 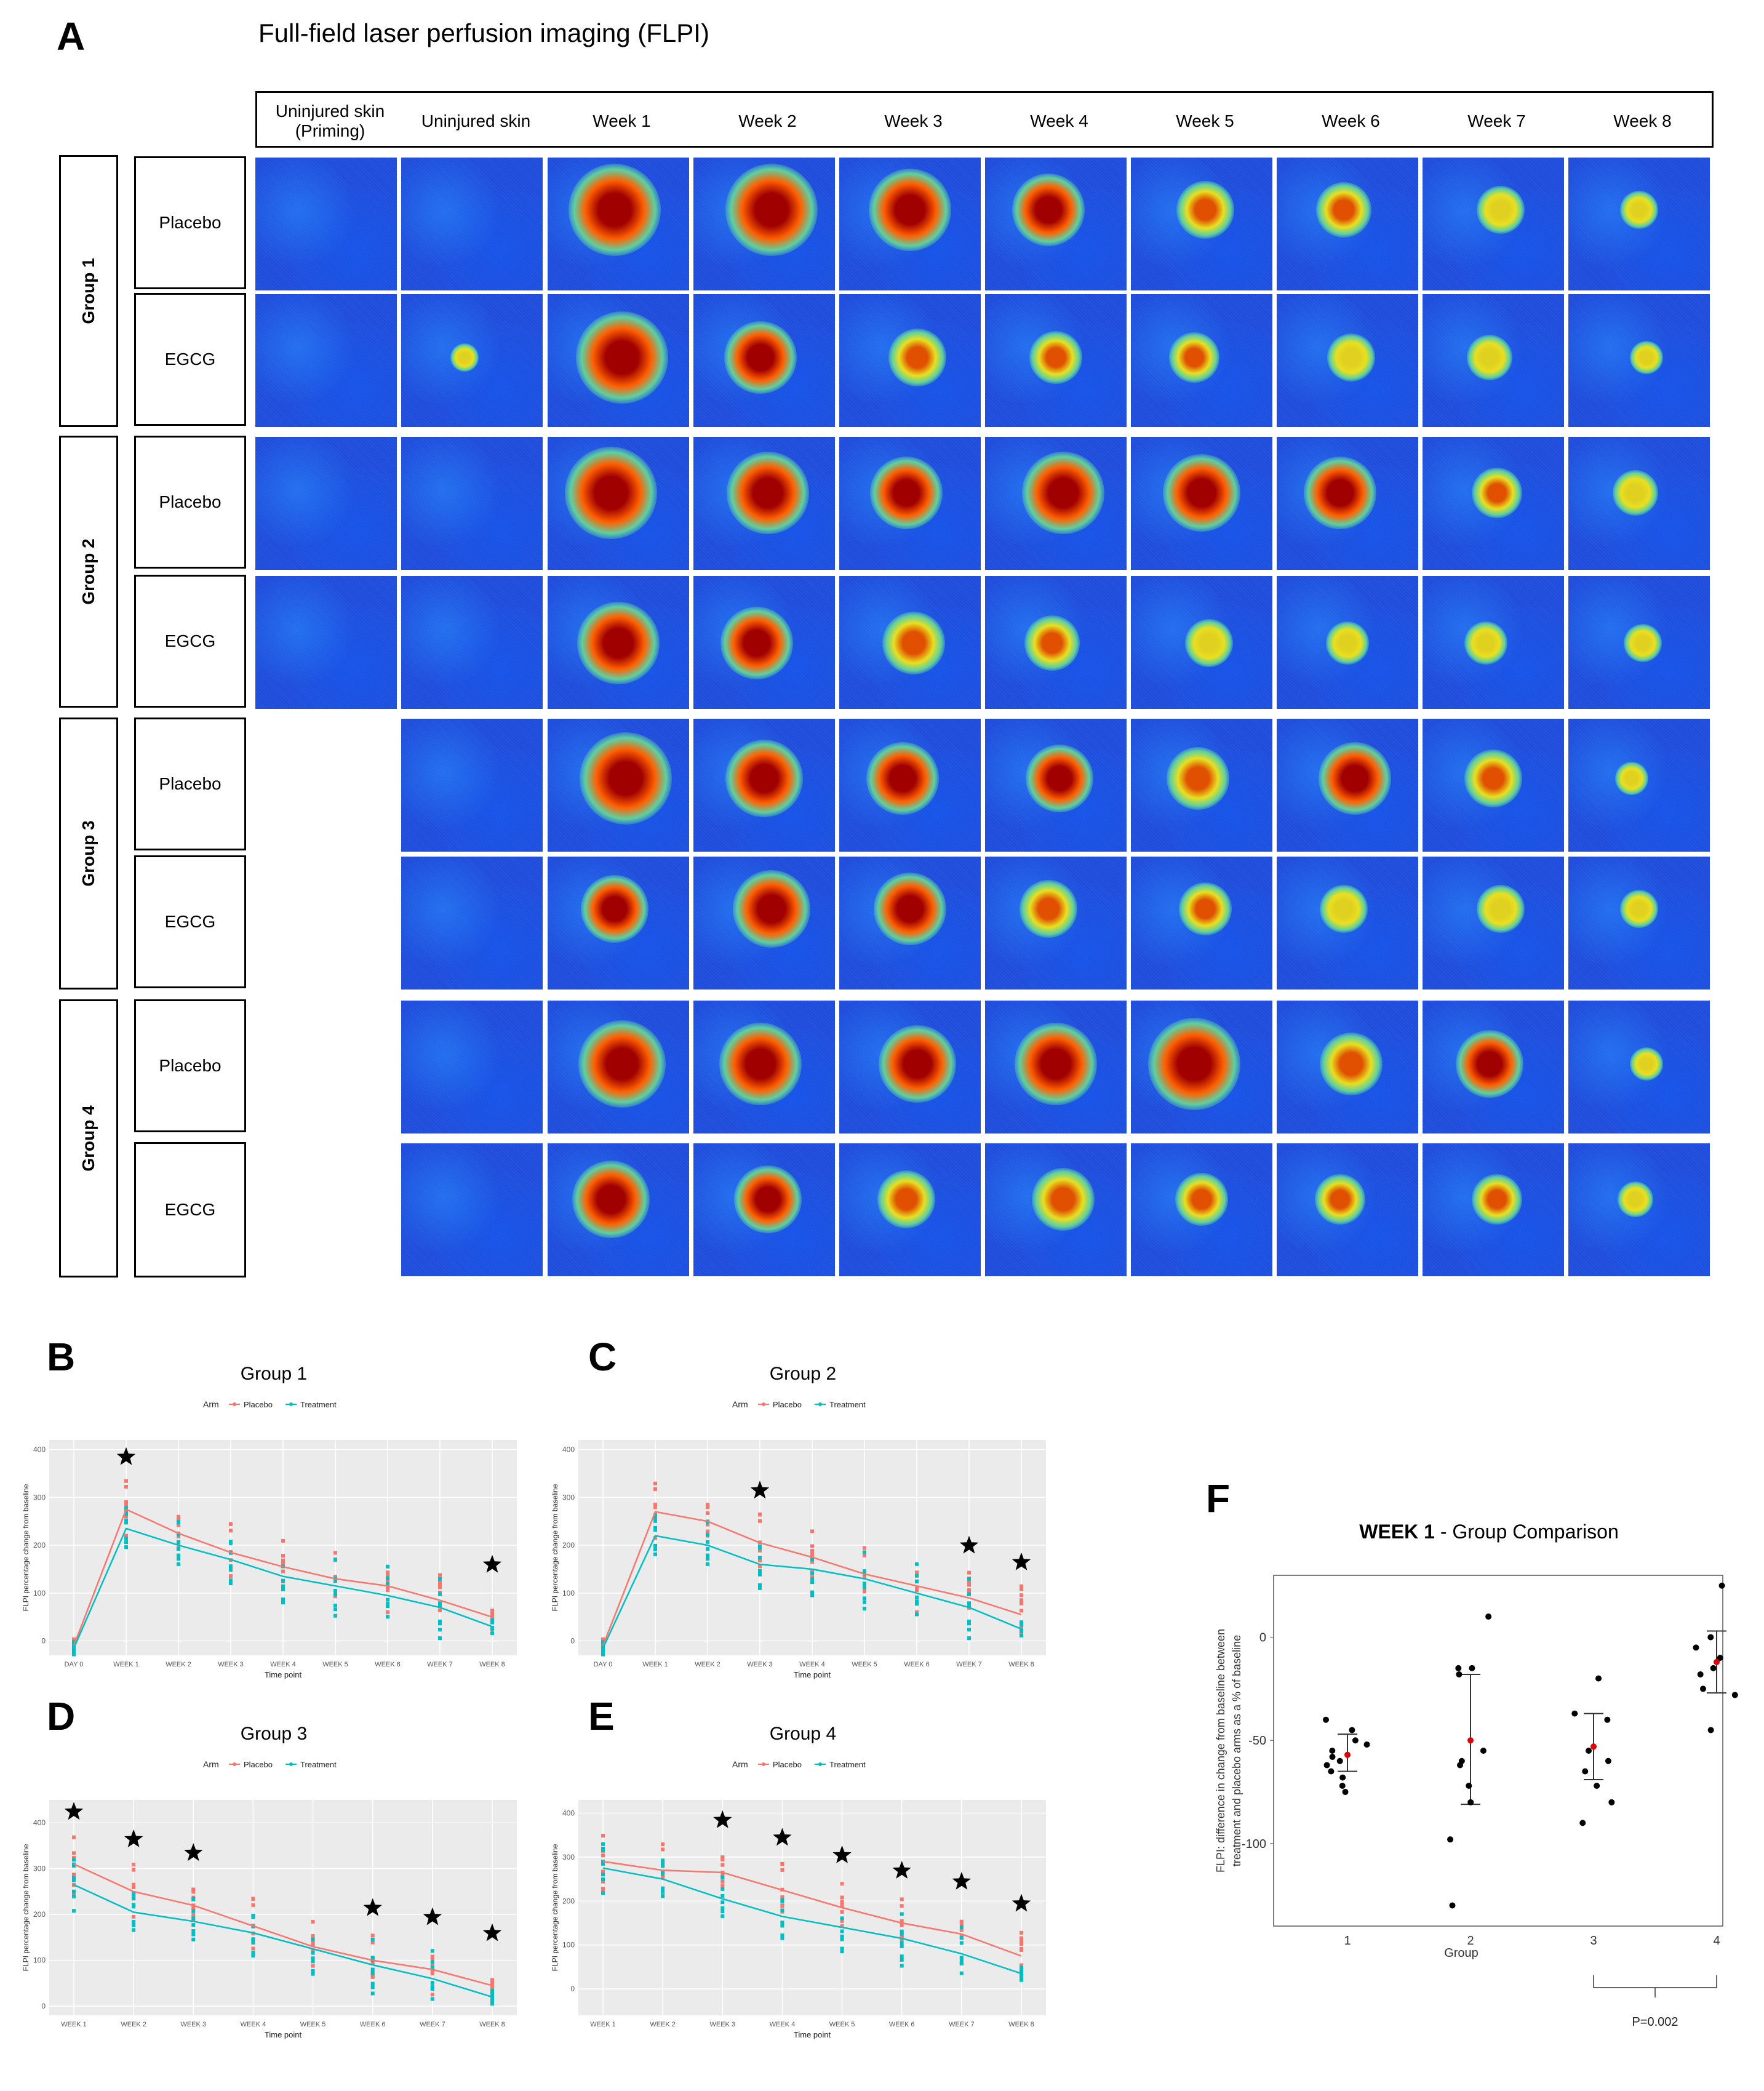 What do you see at coordinates (1021, 1665) in the screenshot?
I see `x-tick-label: WEEK 8` at bounding box center [1021, 1665].